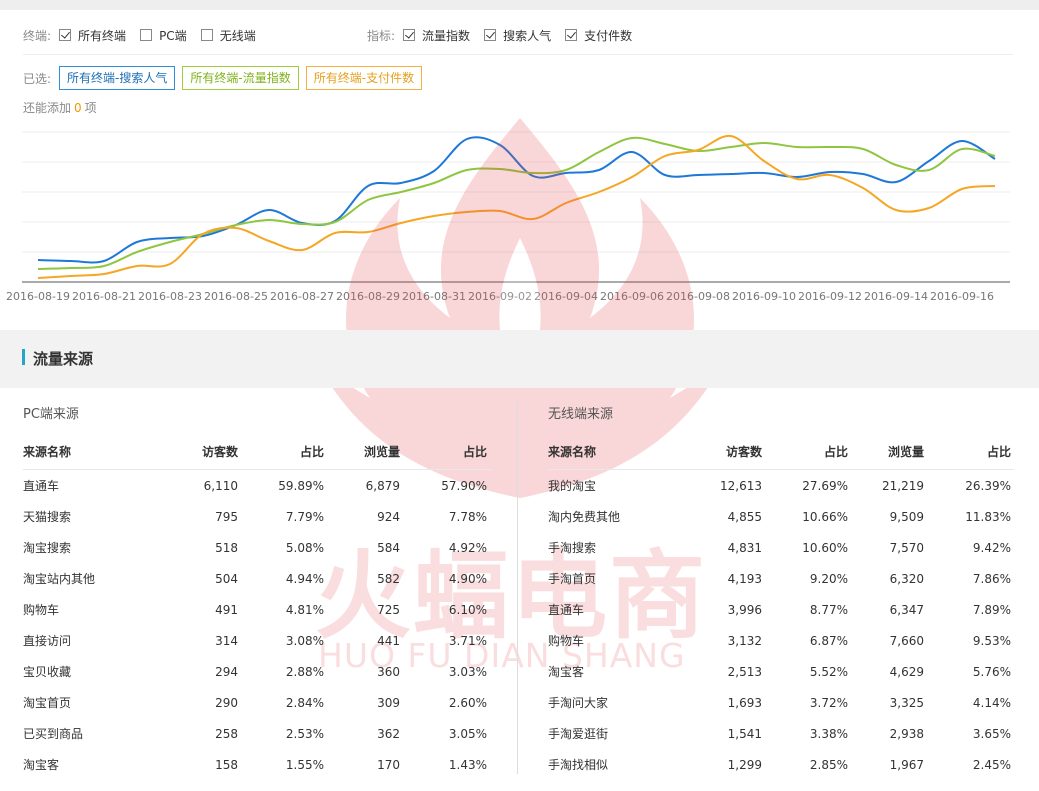  Describe the element at coordinates (467, 764) in the screenshot. I see `table-cell: 1.43%` at that location.